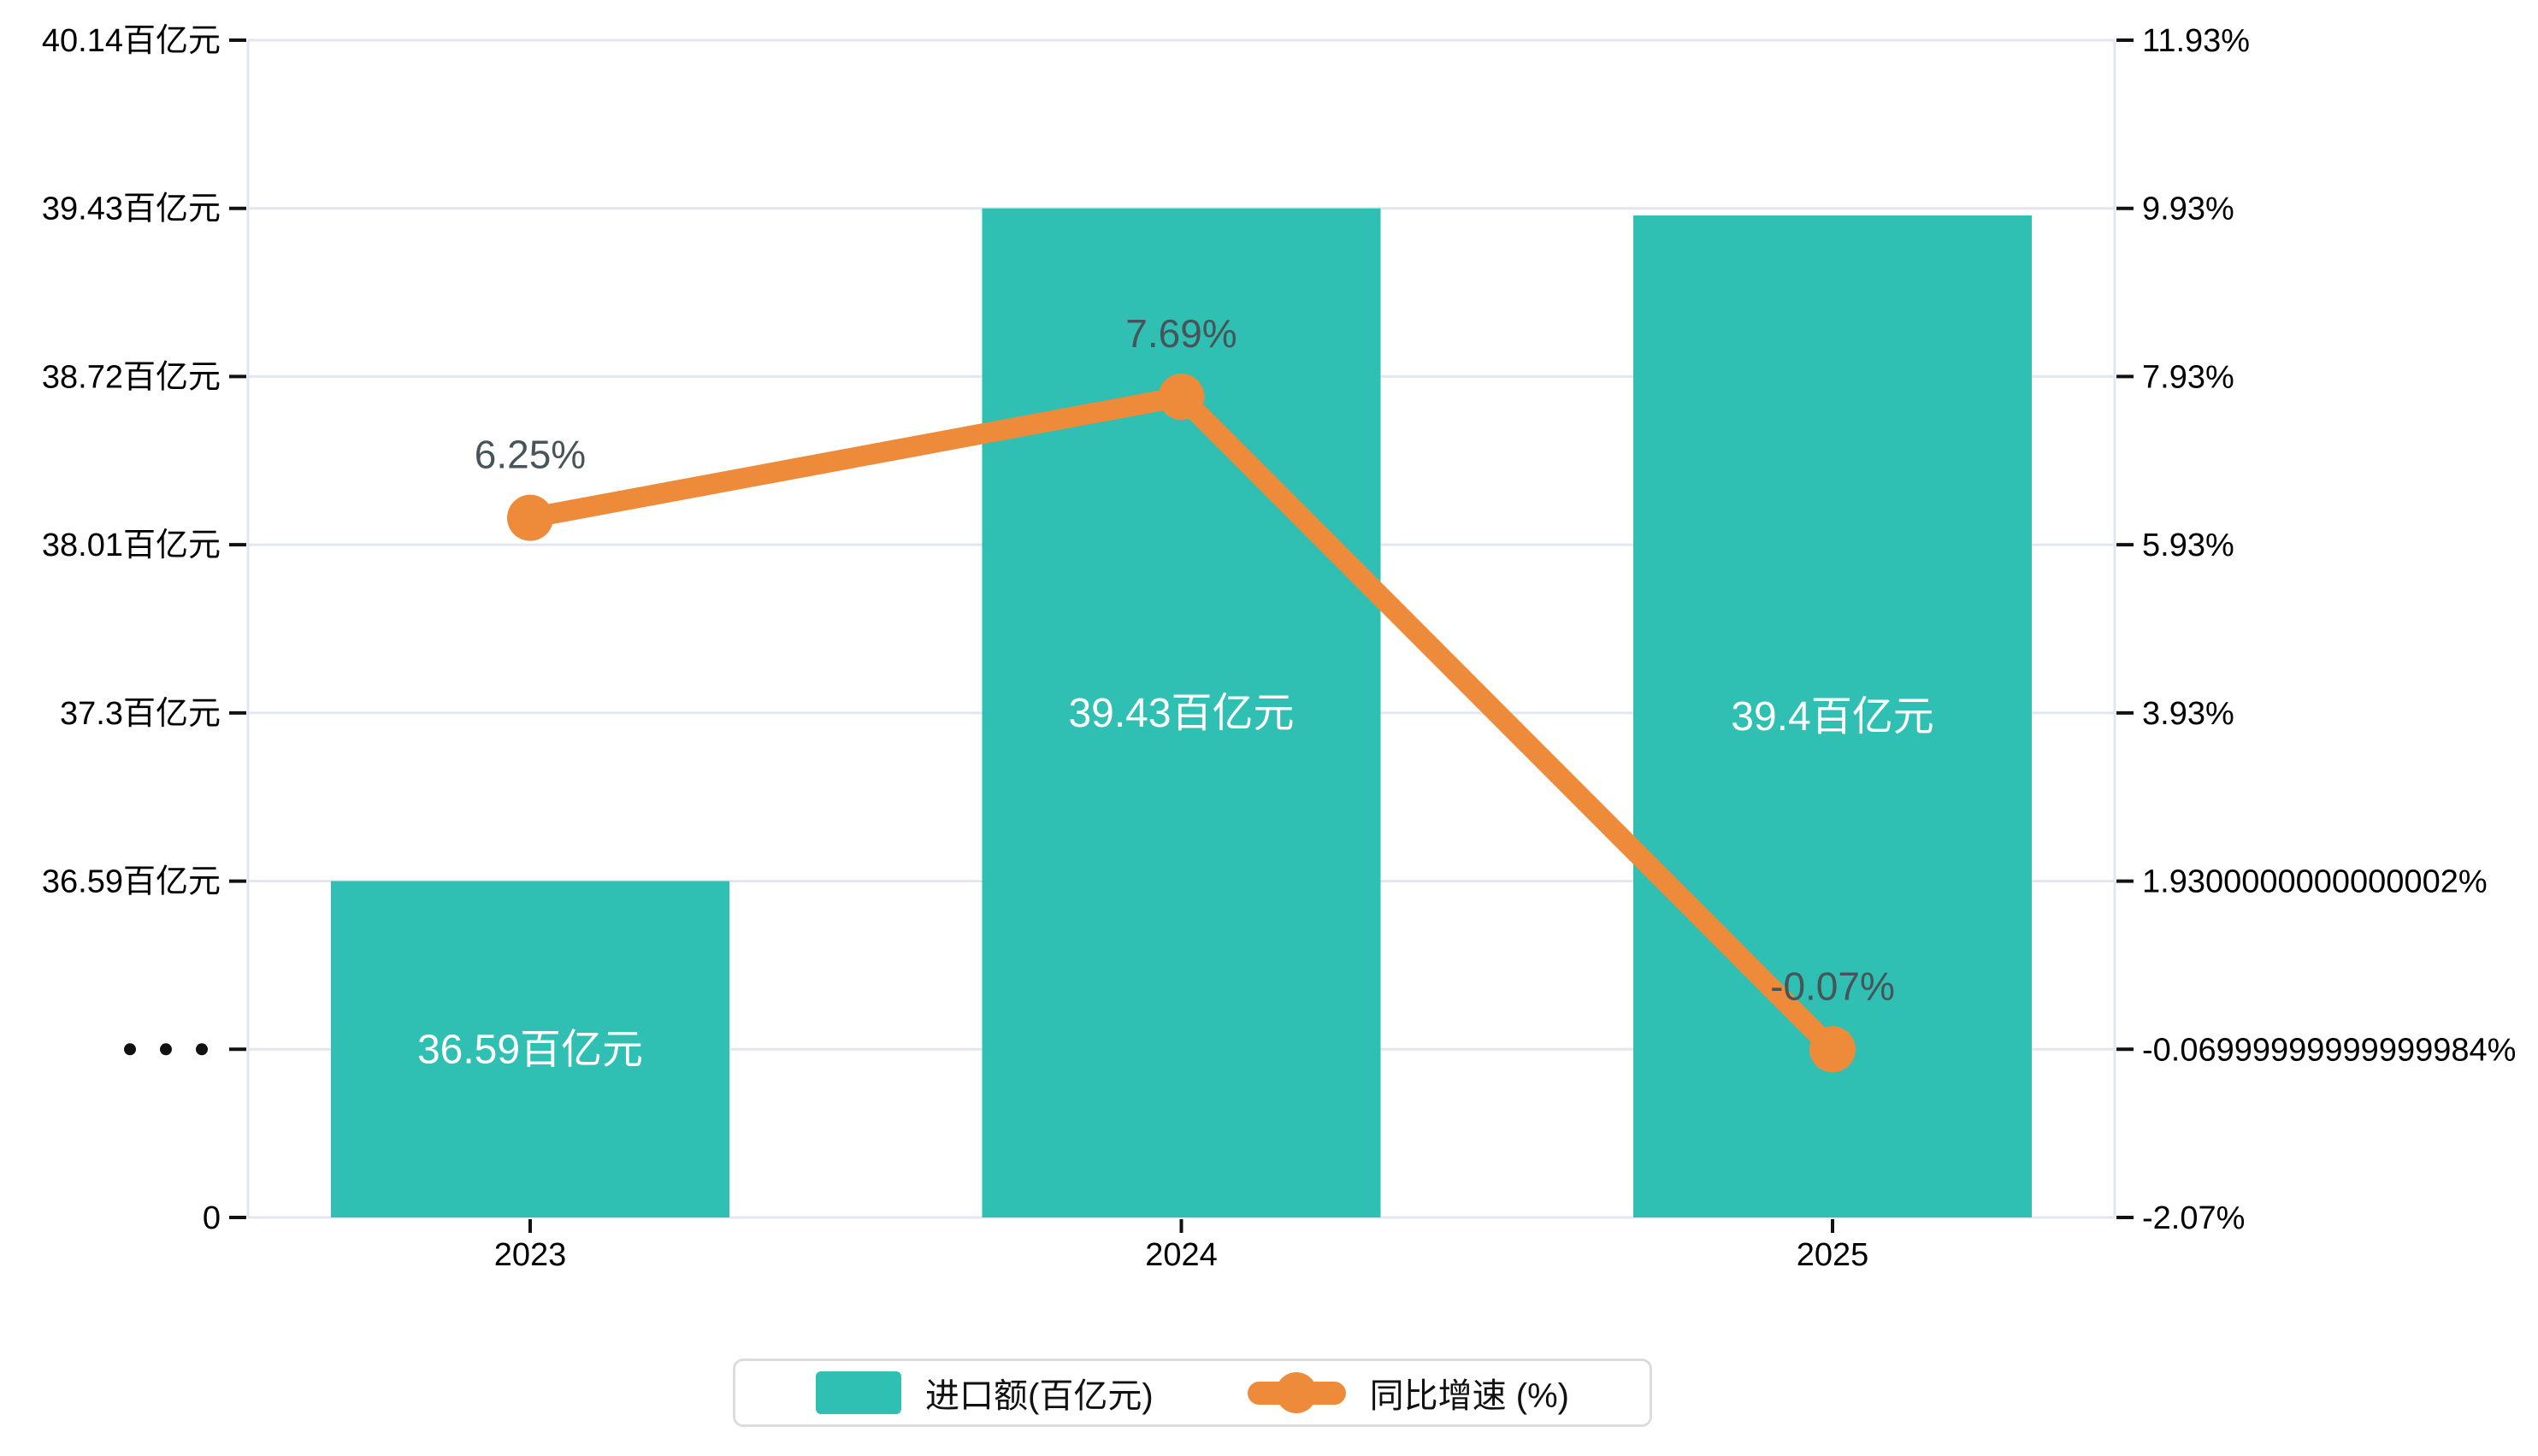 This screenshot has height=1456, width=2538. Describe the element at coordinates (131, 882) in the screenshot. I see `left-axis-tick-label: 36.59百亿元` at that location.